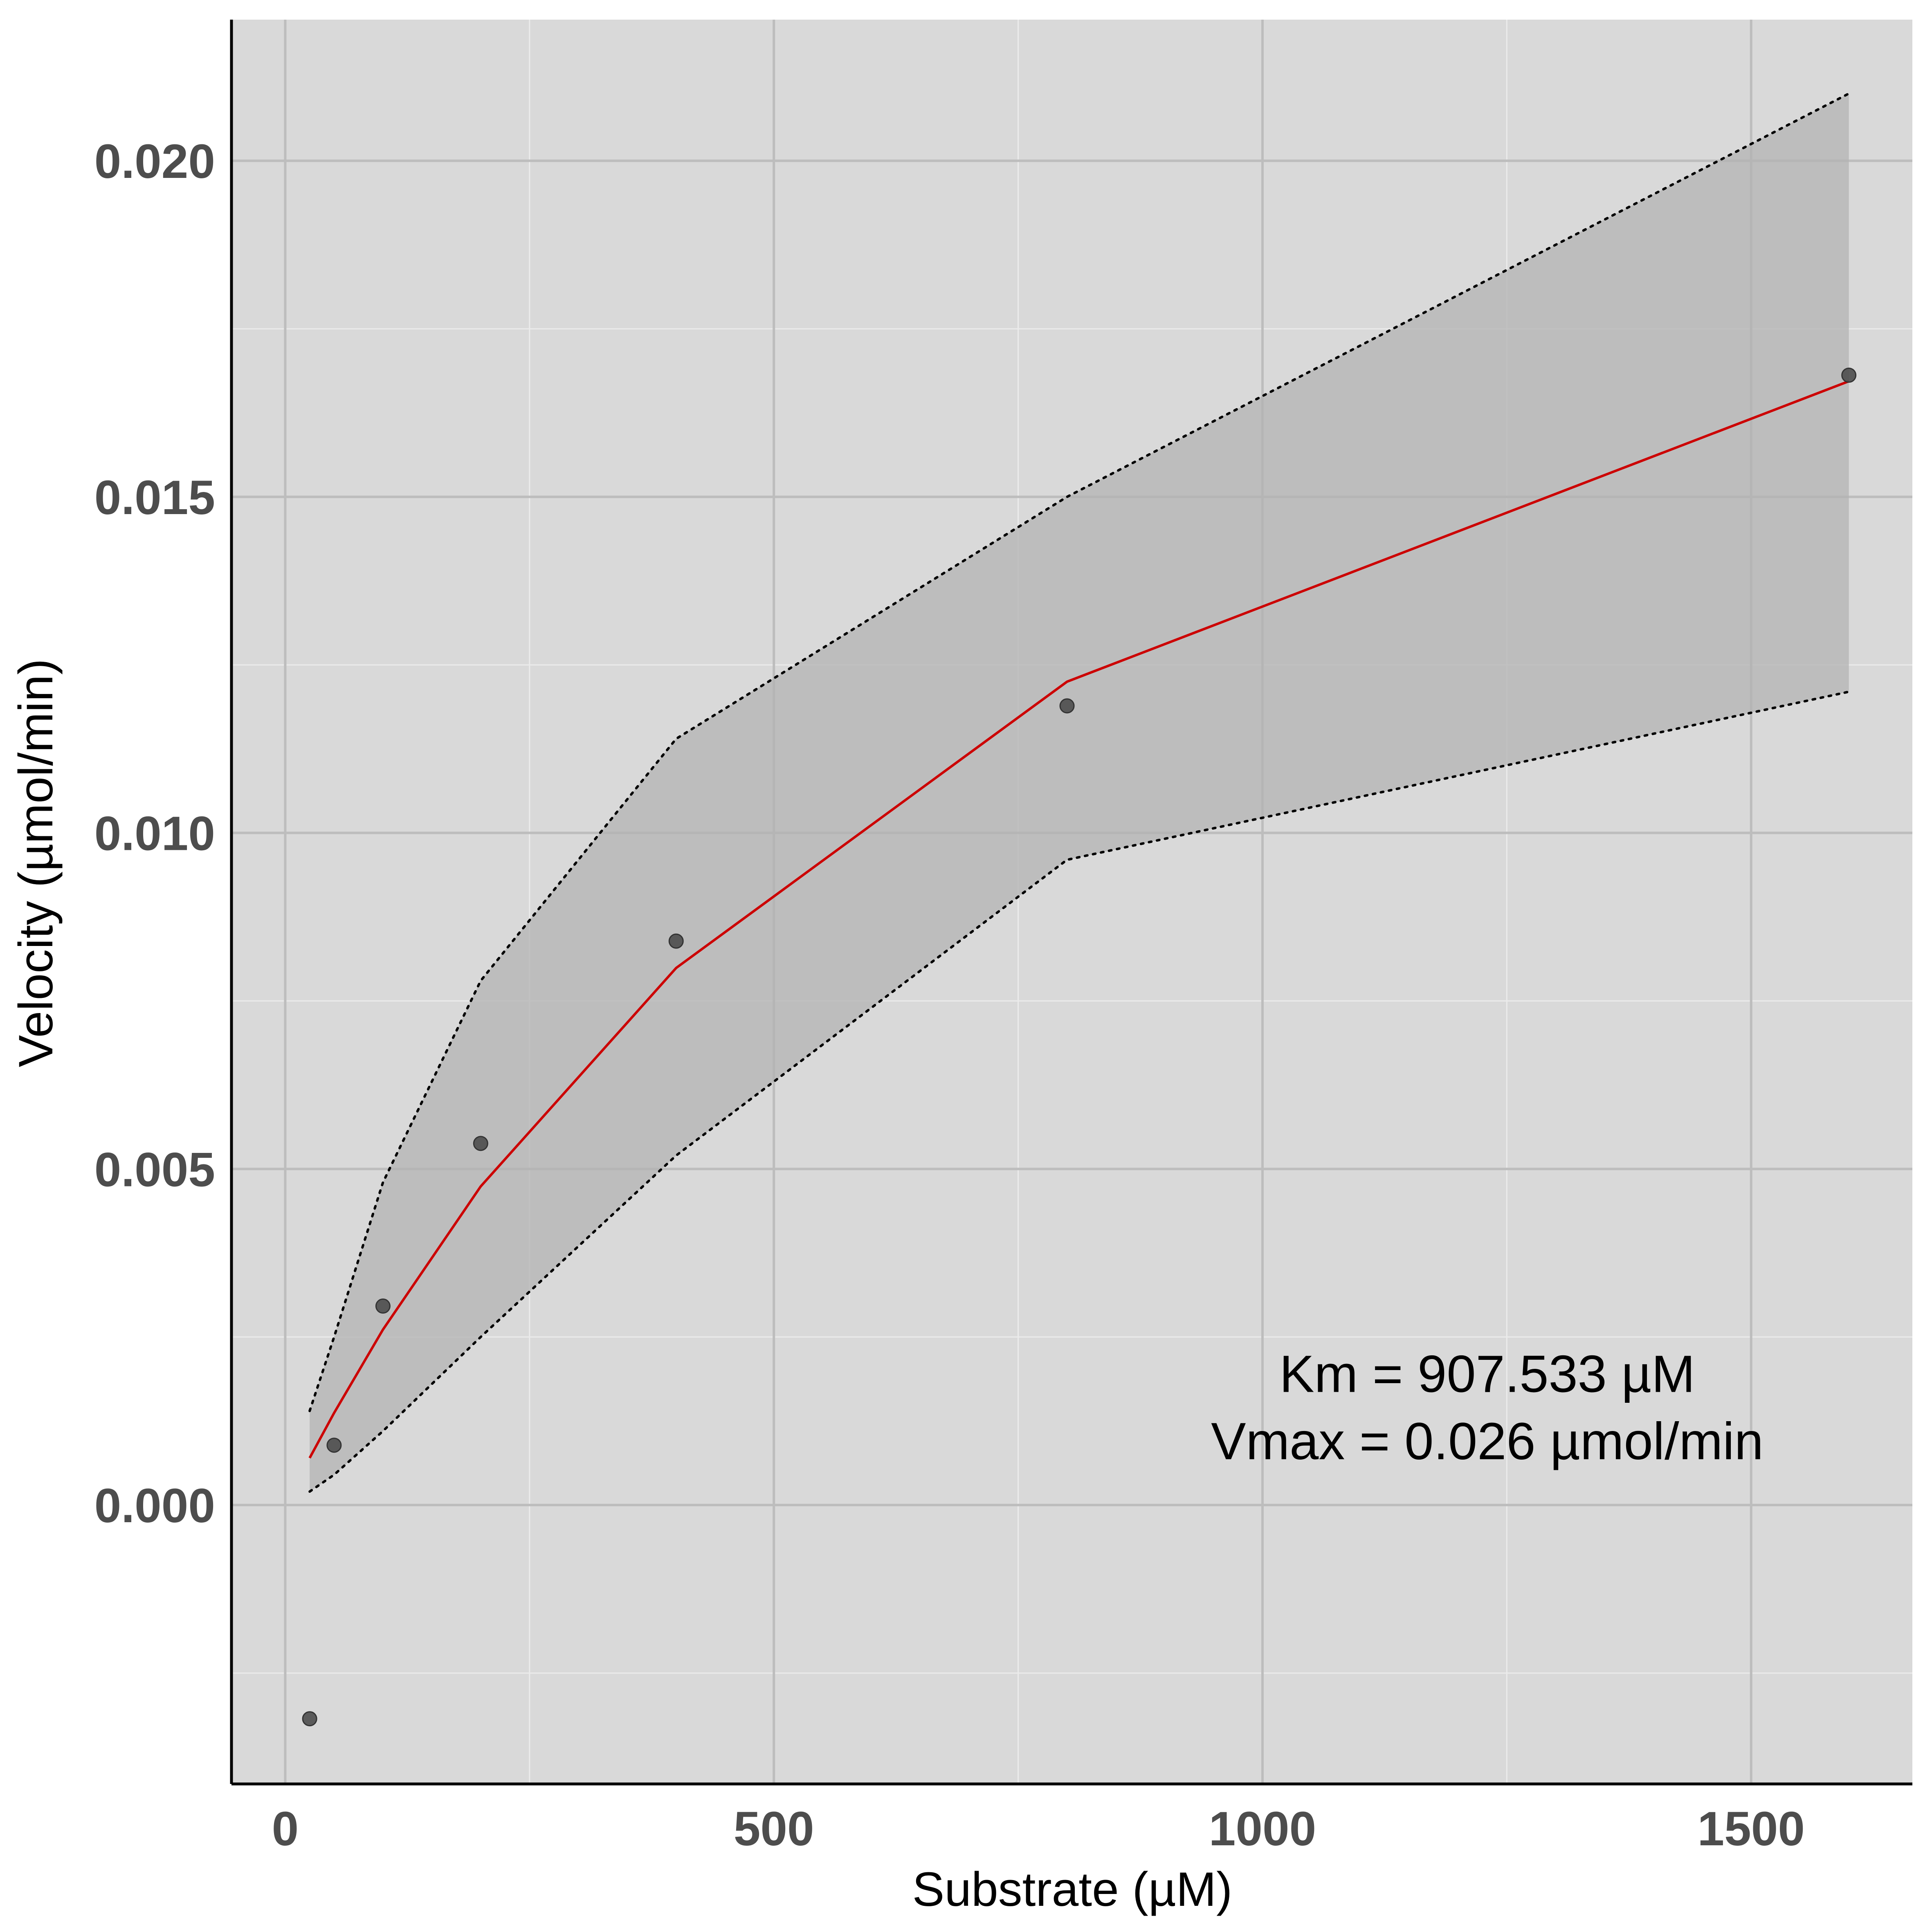  What do you see at coordinates (154, 162) in the screenshot?
I see `y-tick-label: 0.020` at bounding box center [154, 162].